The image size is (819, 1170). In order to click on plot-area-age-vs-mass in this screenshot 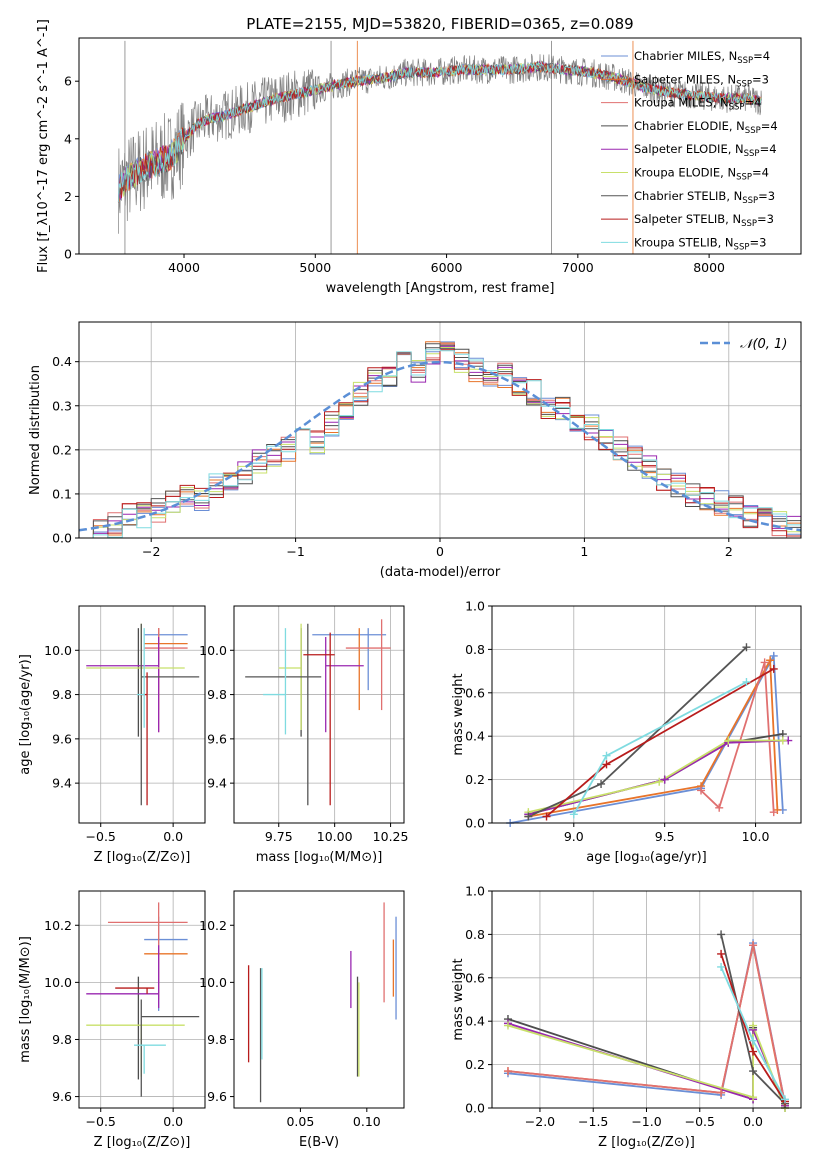, I will do `click(318, 712)`.